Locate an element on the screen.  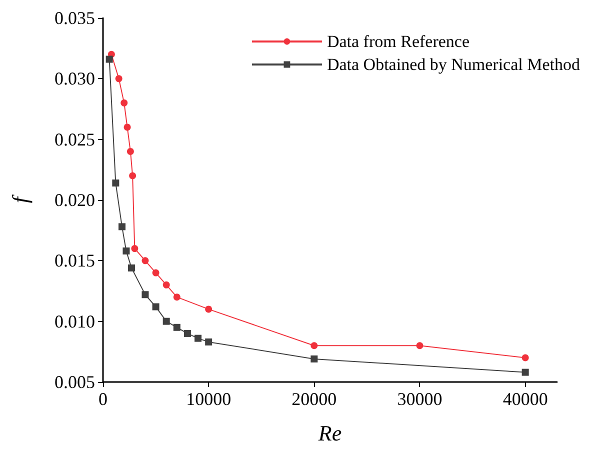
x-tick-label: 10000 is located at coordinates (209, 399).